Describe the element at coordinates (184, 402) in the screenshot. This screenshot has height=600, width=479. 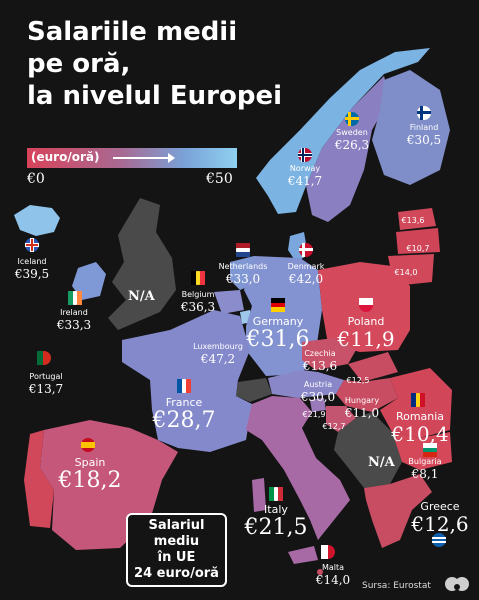
I see `country-name: France` at that location.